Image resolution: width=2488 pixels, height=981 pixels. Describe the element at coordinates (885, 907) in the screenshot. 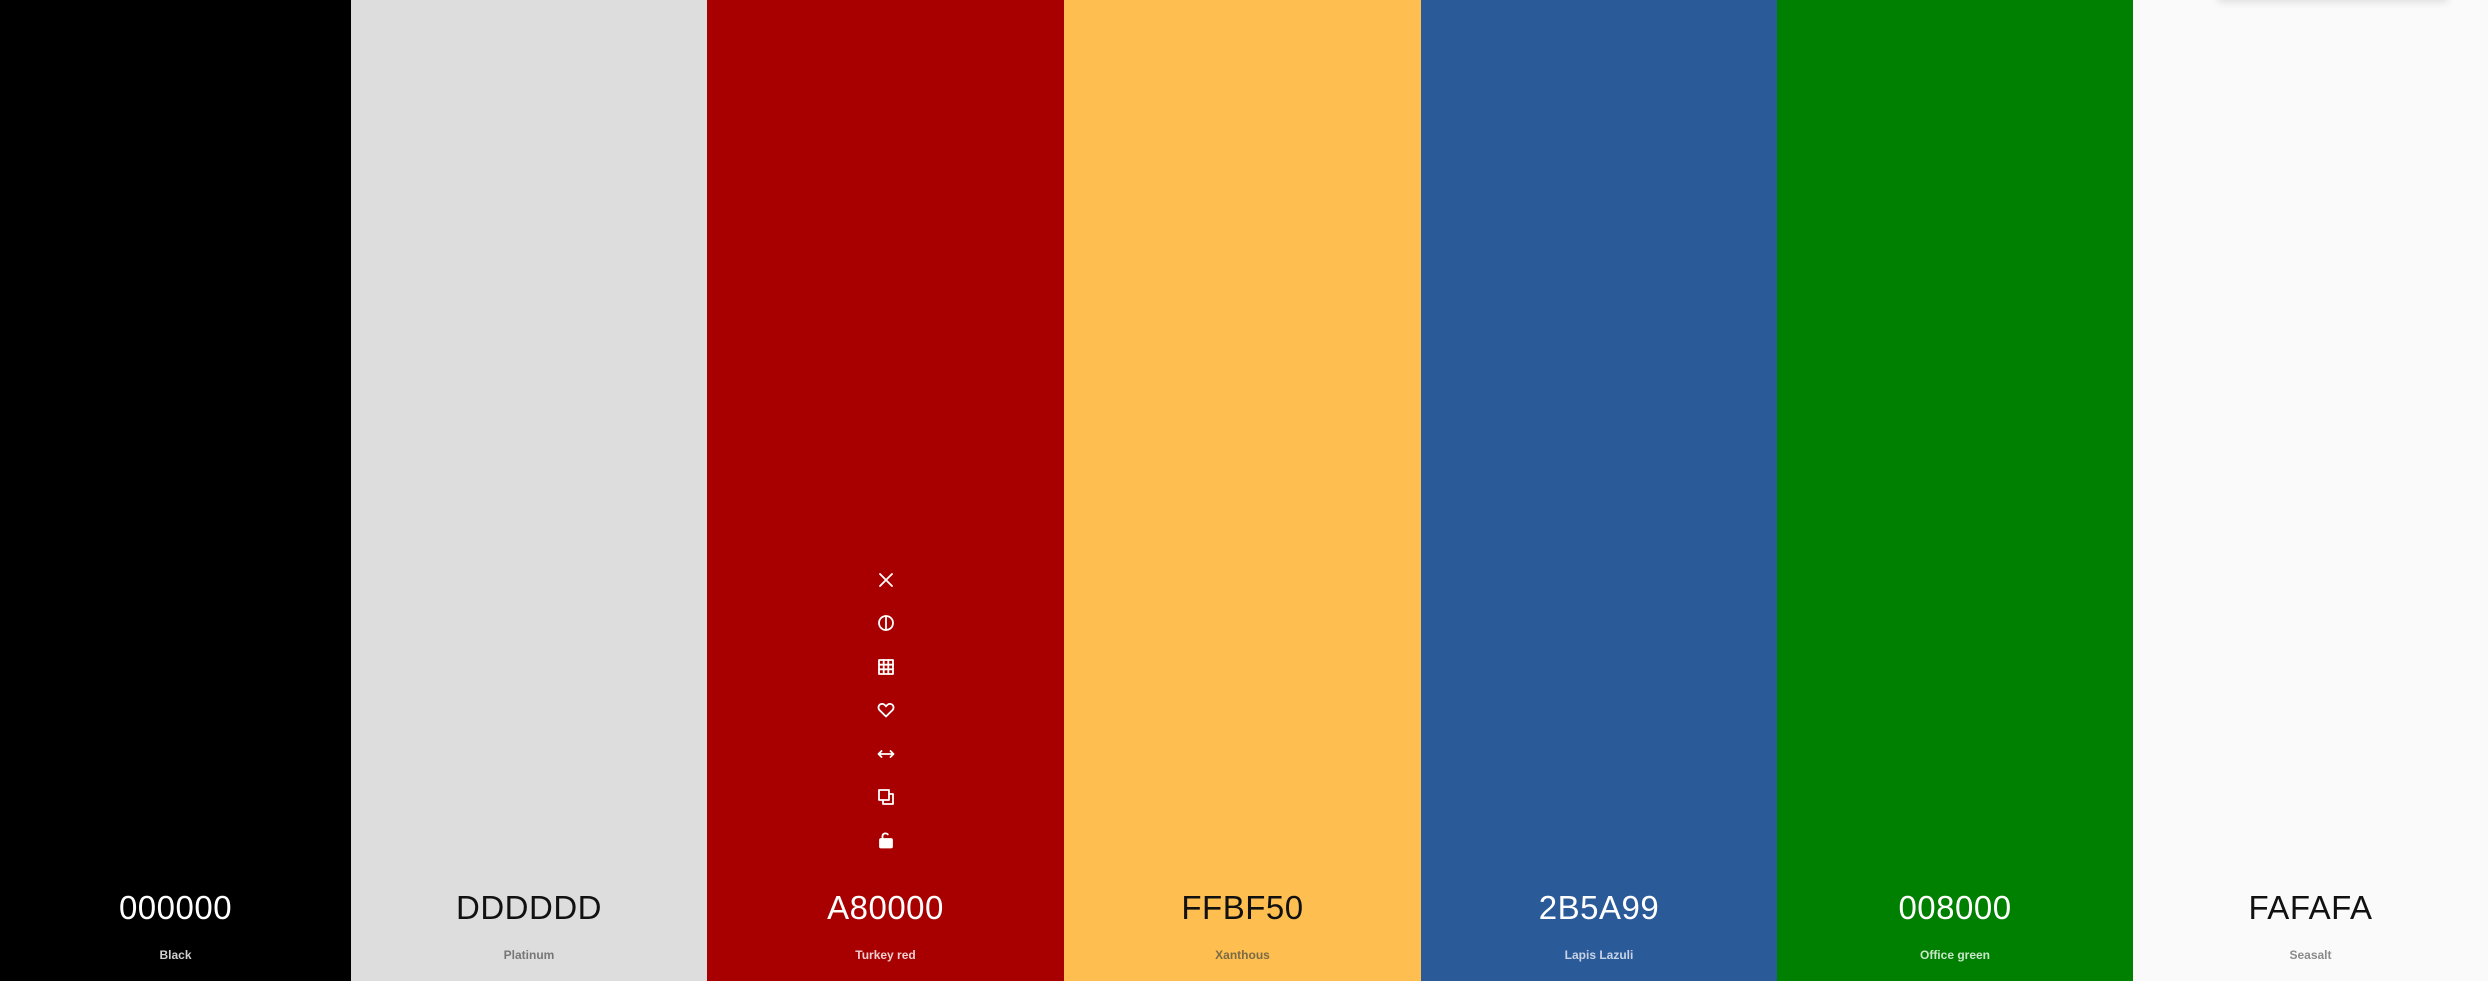

I see `swatch-hex-code: A80000` at that location.